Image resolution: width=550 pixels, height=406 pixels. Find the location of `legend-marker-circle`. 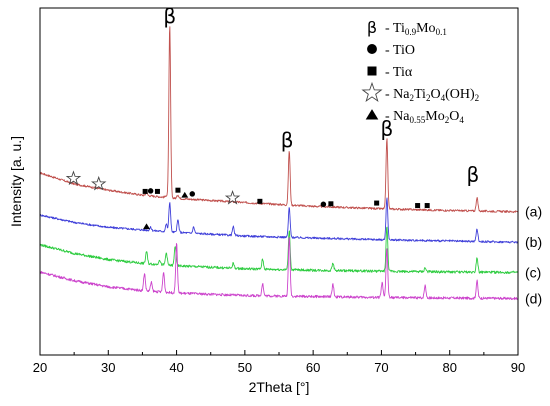

legend-marker-circle is located at coordinates (372, 49).